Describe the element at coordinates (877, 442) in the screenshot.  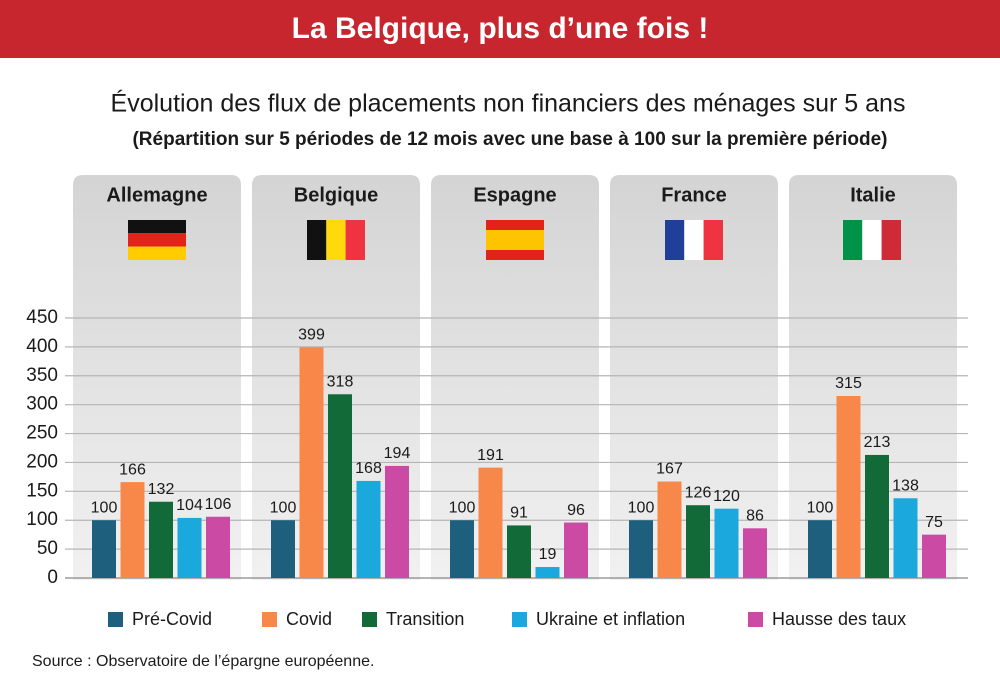
I see `value-label: 213` at that location.